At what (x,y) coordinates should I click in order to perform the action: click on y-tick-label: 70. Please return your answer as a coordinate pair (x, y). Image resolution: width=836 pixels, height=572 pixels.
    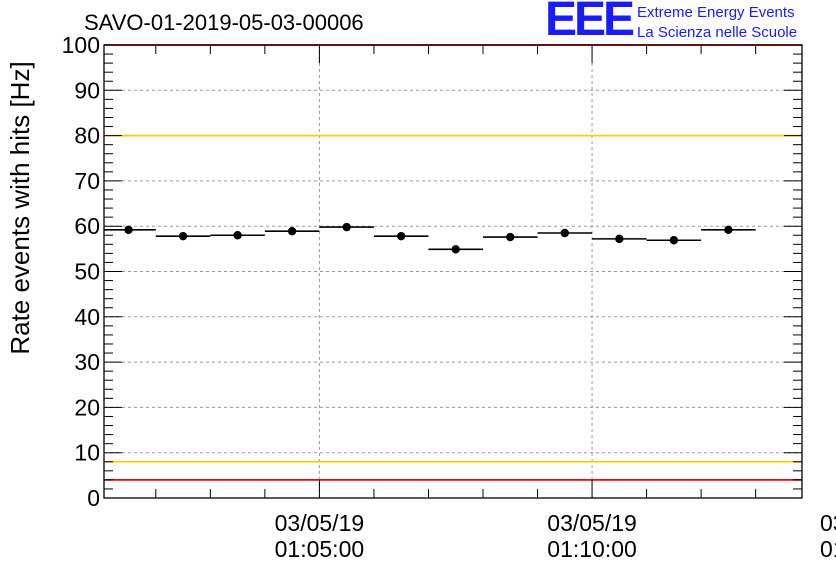
    Looking at the image, I should click on (87, 181).